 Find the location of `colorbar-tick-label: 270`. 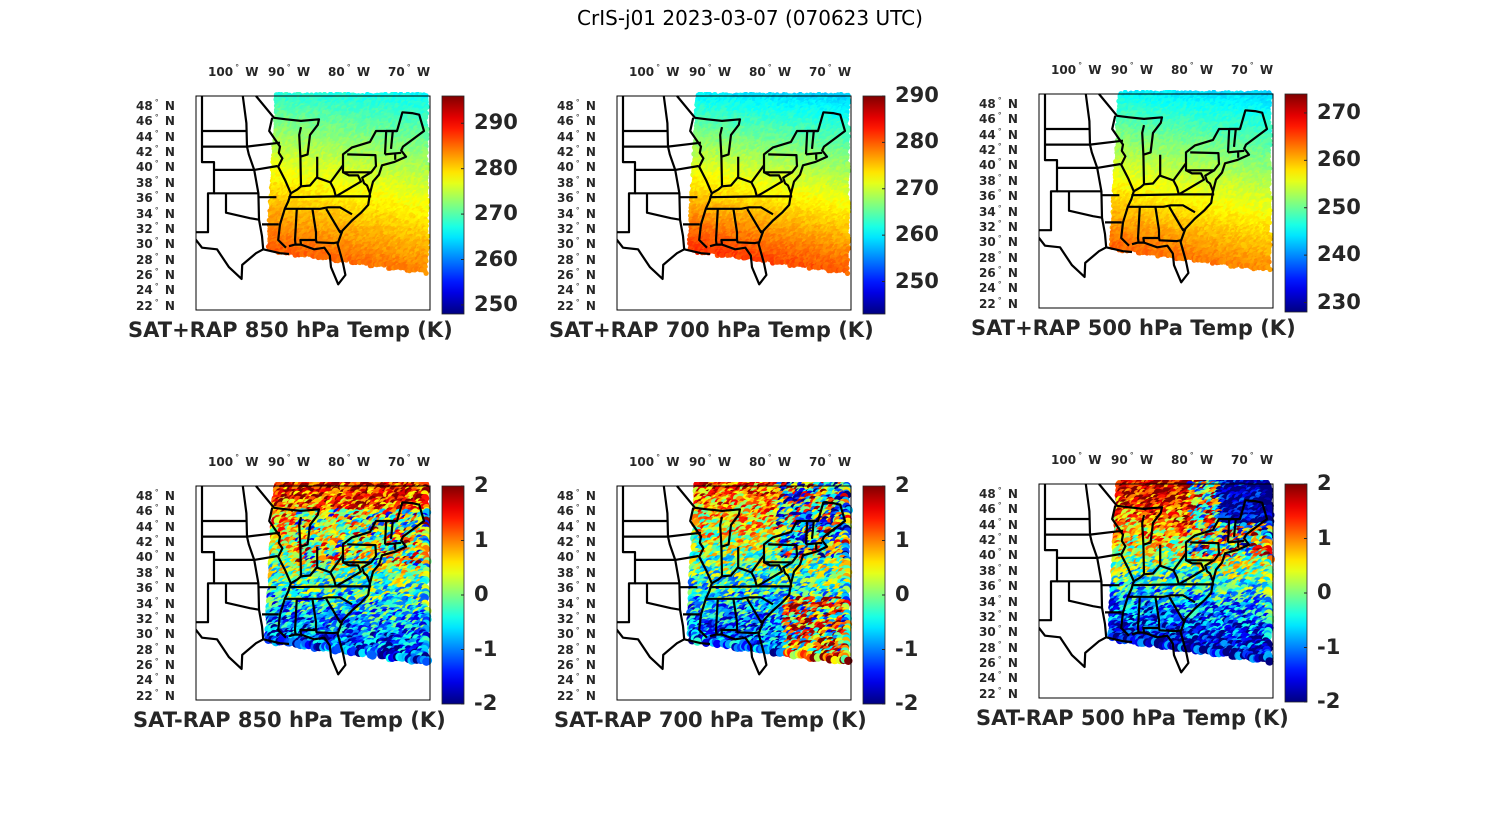

colorbar-tick-label: 270 is located at coordinates (917, 188).